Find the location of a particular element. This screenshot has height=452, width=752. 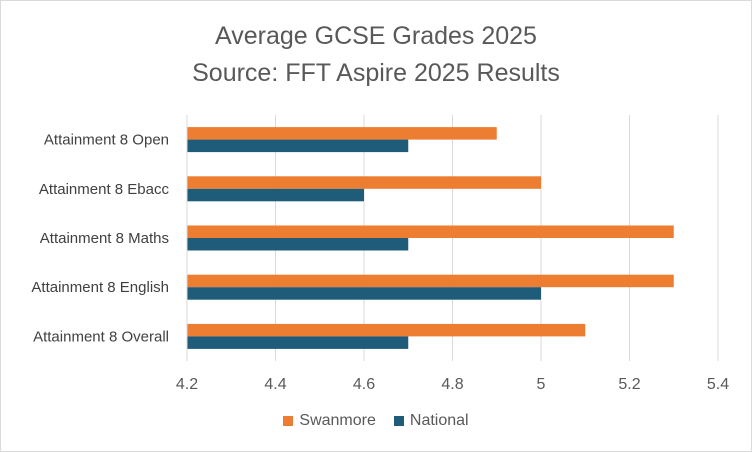

legend: Swanmore National is located at coordinates (376, 421).